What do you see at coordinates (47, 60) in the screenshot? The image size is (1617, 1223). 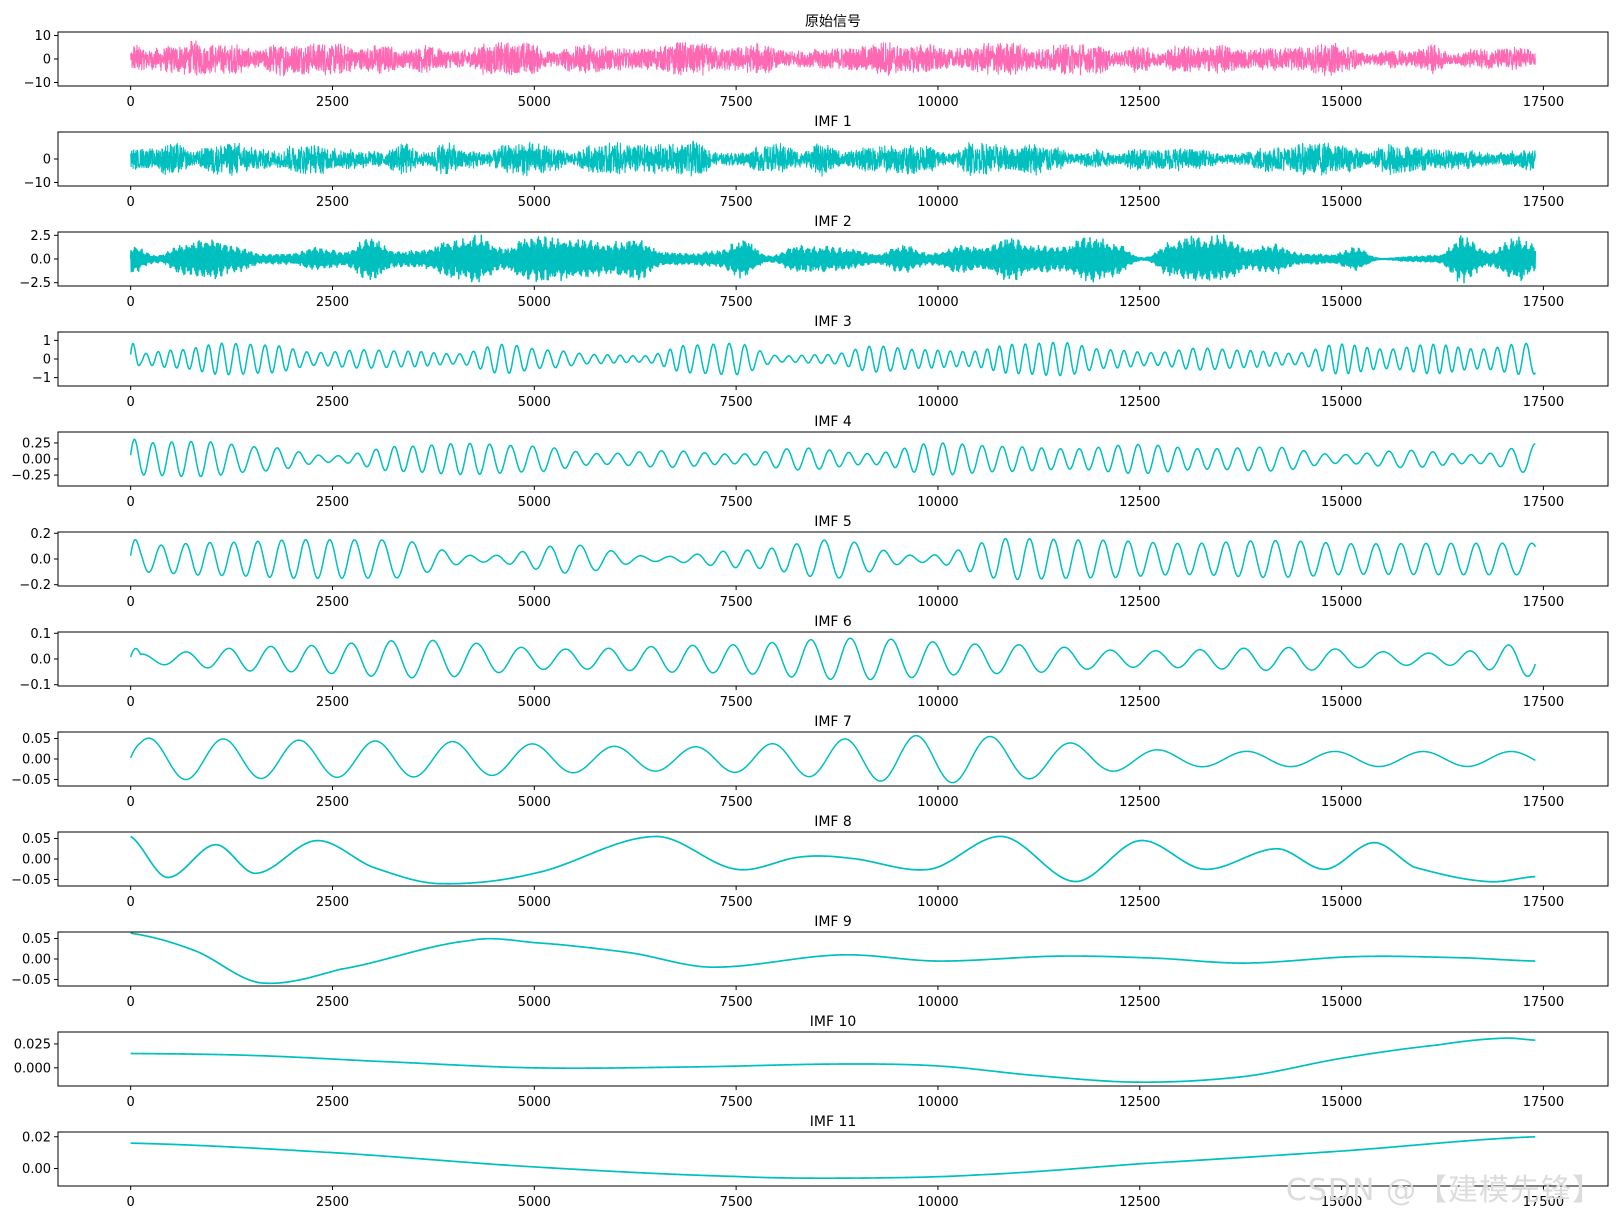 I see `y-tick-label-0-1: 0` at bounding box center [47, 60].